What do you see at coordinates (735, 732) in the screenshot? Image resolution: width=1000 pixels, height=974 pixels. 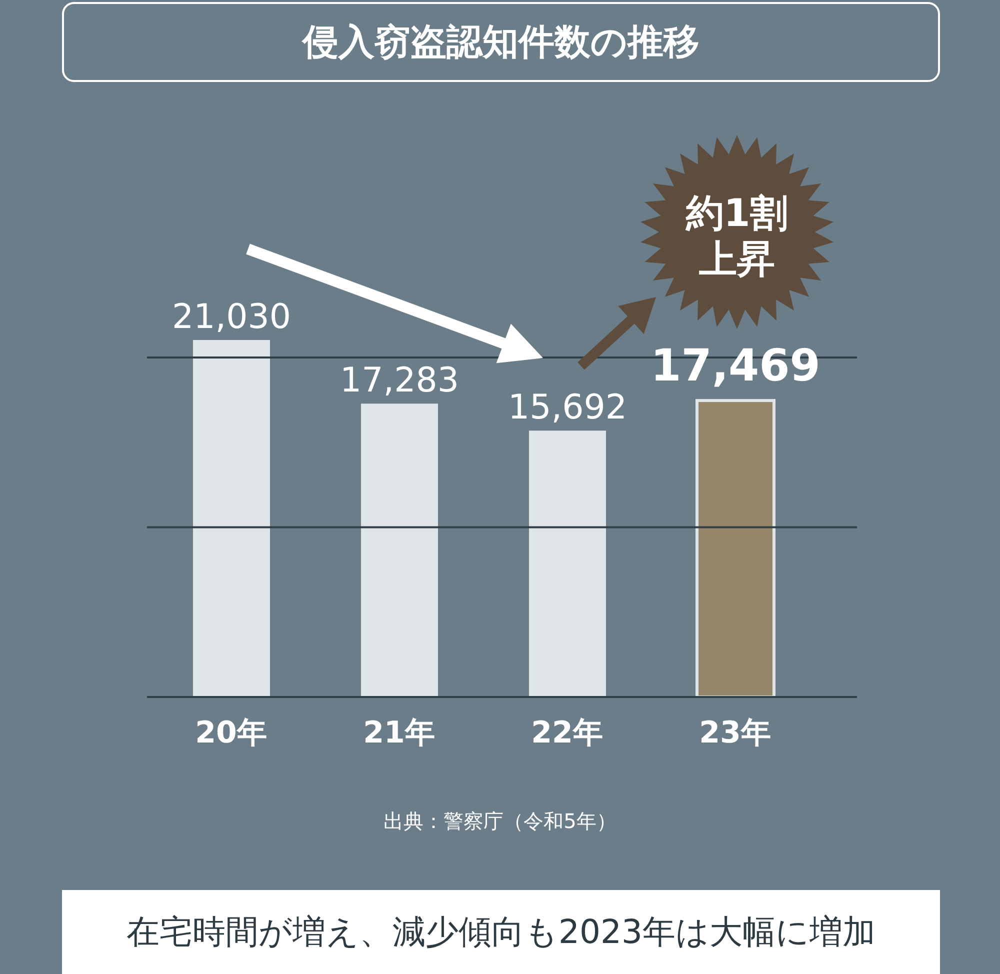 I see `x-tick-label: 23年` at bounding box center [735, 732].